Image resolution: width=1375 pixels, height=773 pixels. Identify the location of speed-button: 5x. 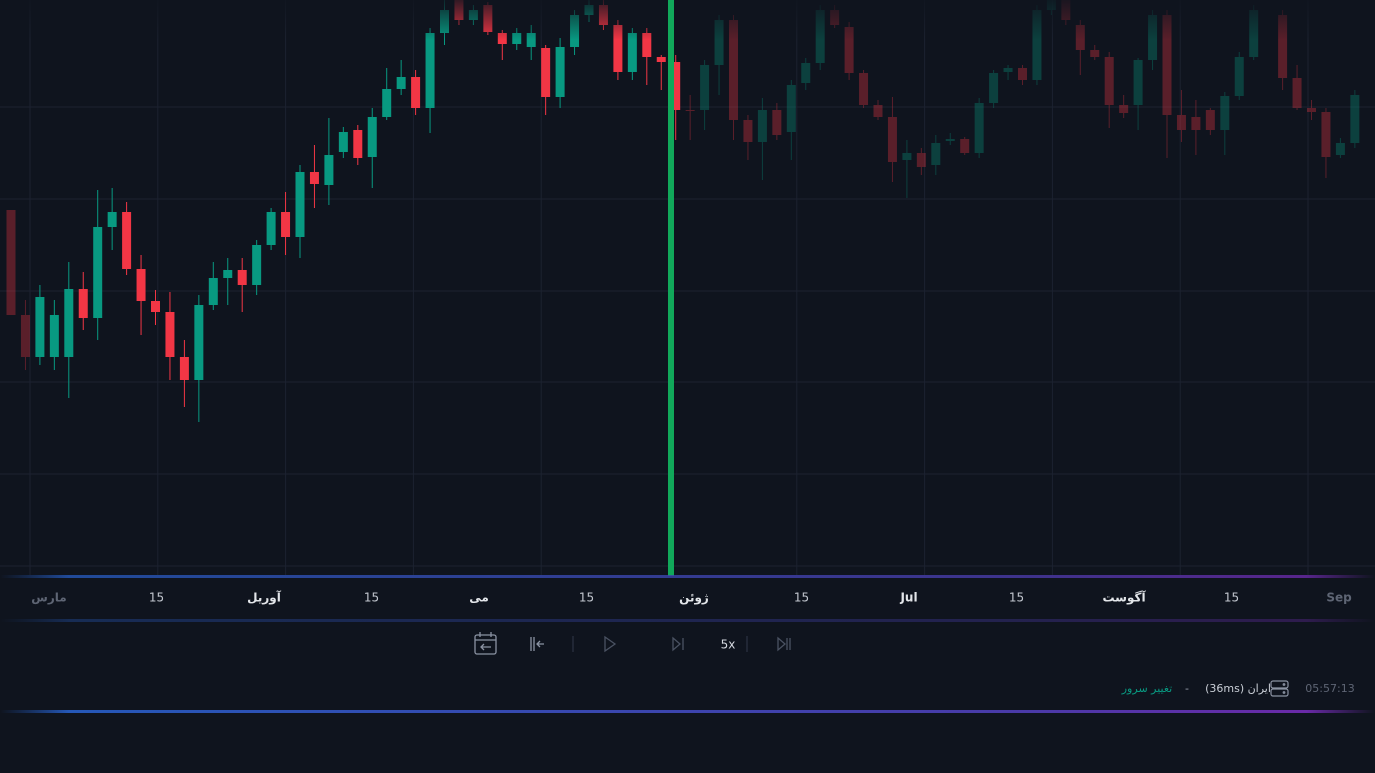
(728, 645).